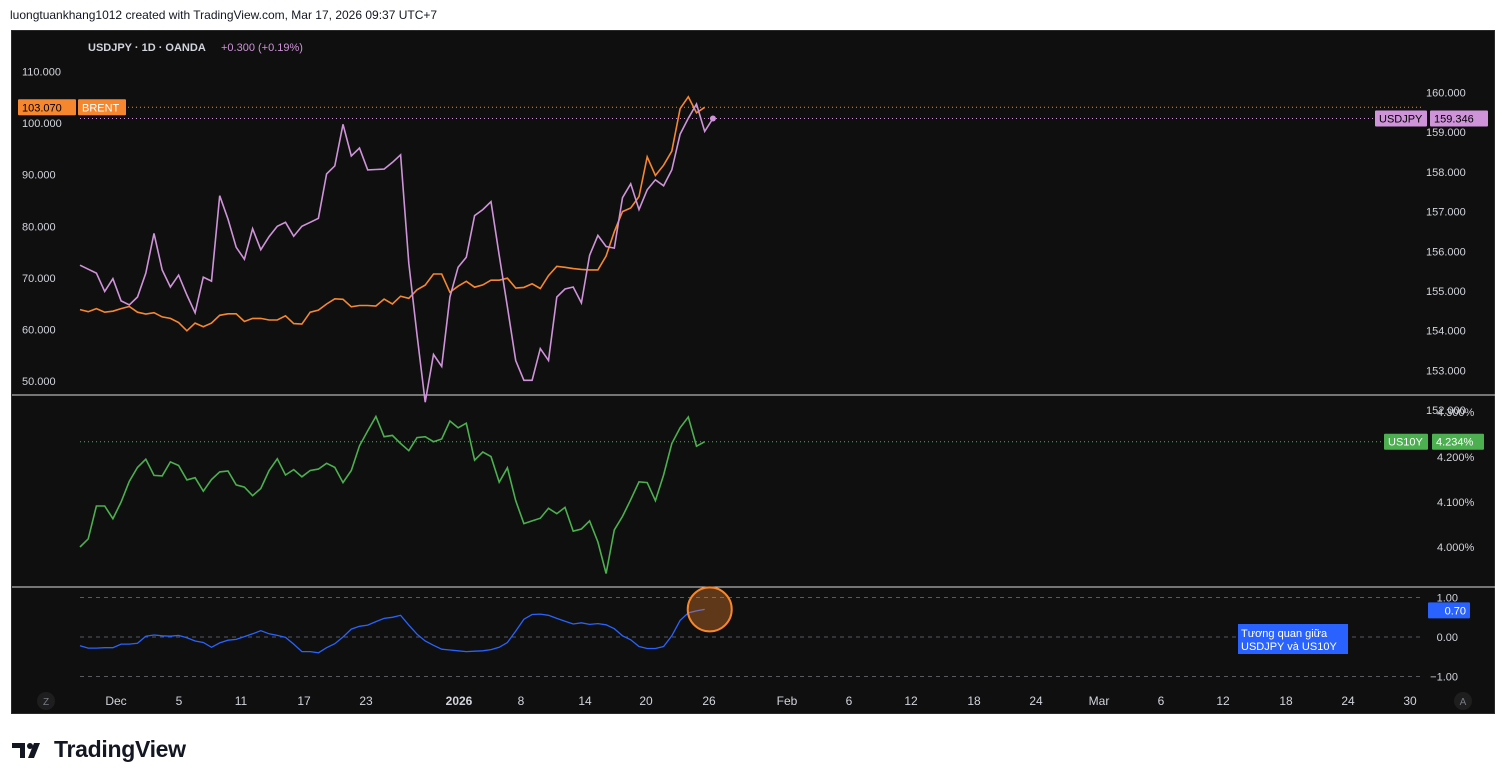  What do you see at coordinates (1455, 443) in the screenshot?
I see `us10y-value-badge: 4.234%` at bounding box center [1455, 443].